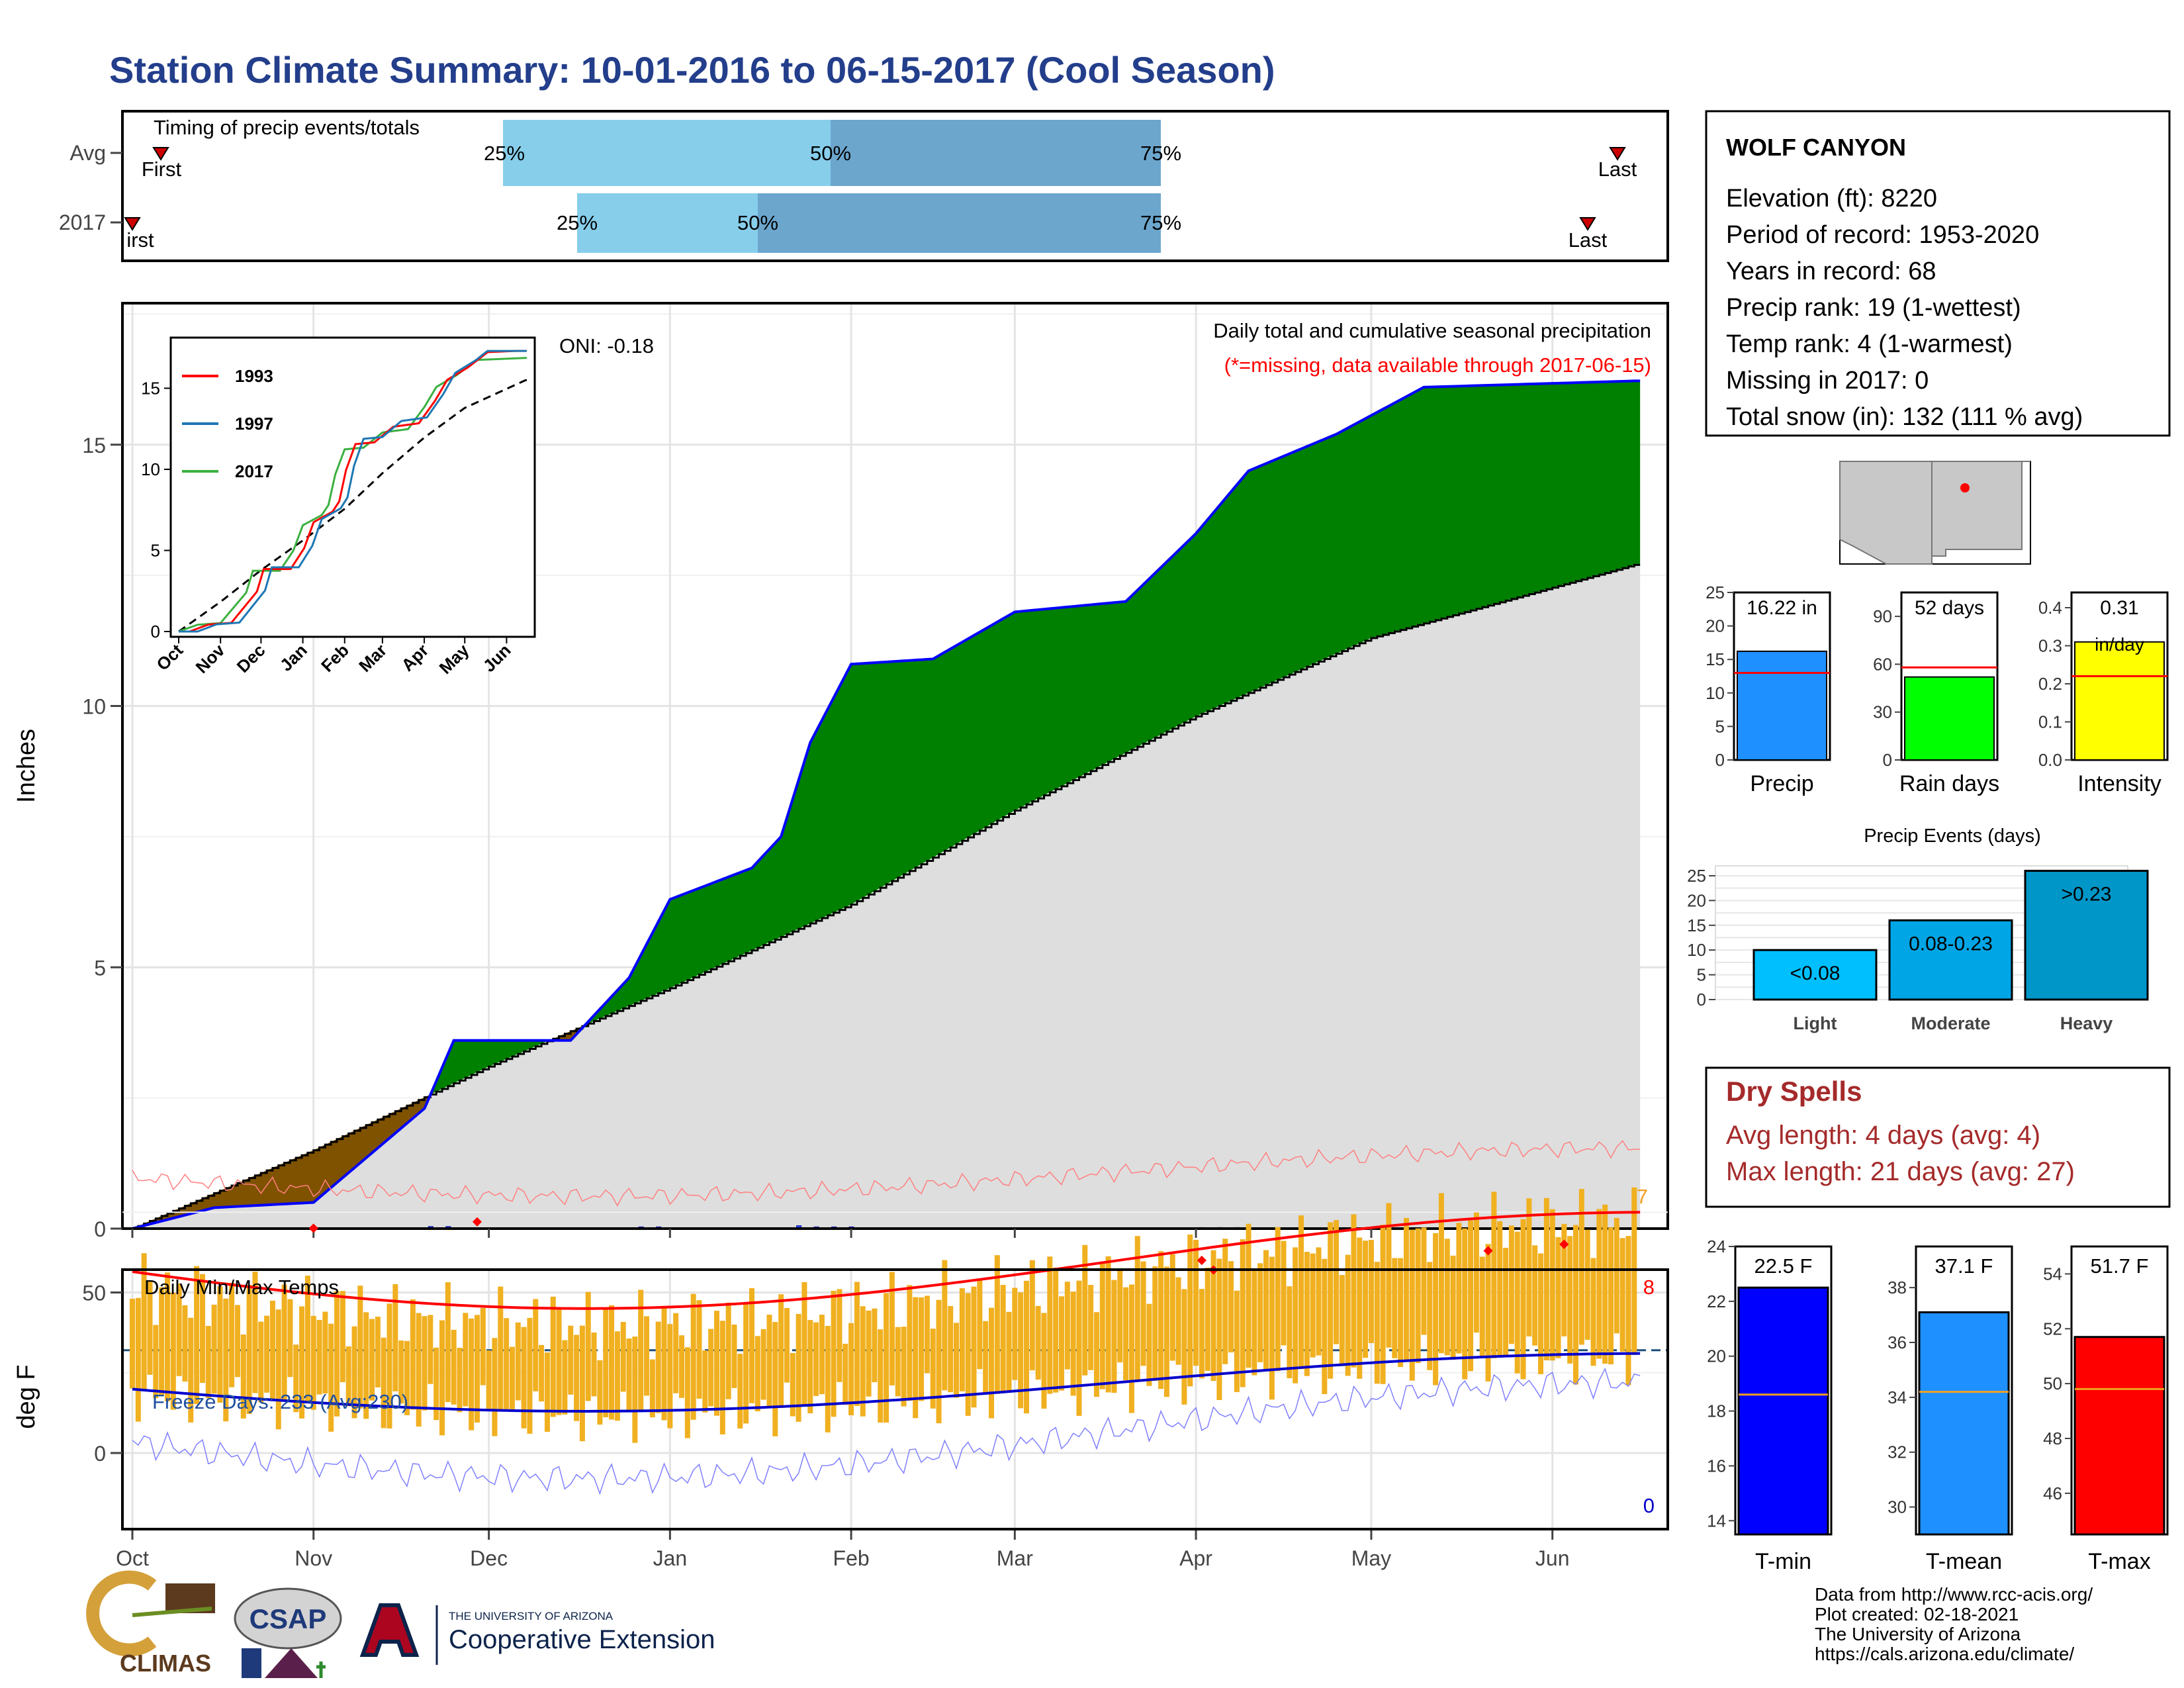 This screenshot has height=1688, width=2184. What do you see at coordinates (2119, 1561) in the screenshot?
I see `temp-bar-label: T-max` at bounding box center [2119, 1561].